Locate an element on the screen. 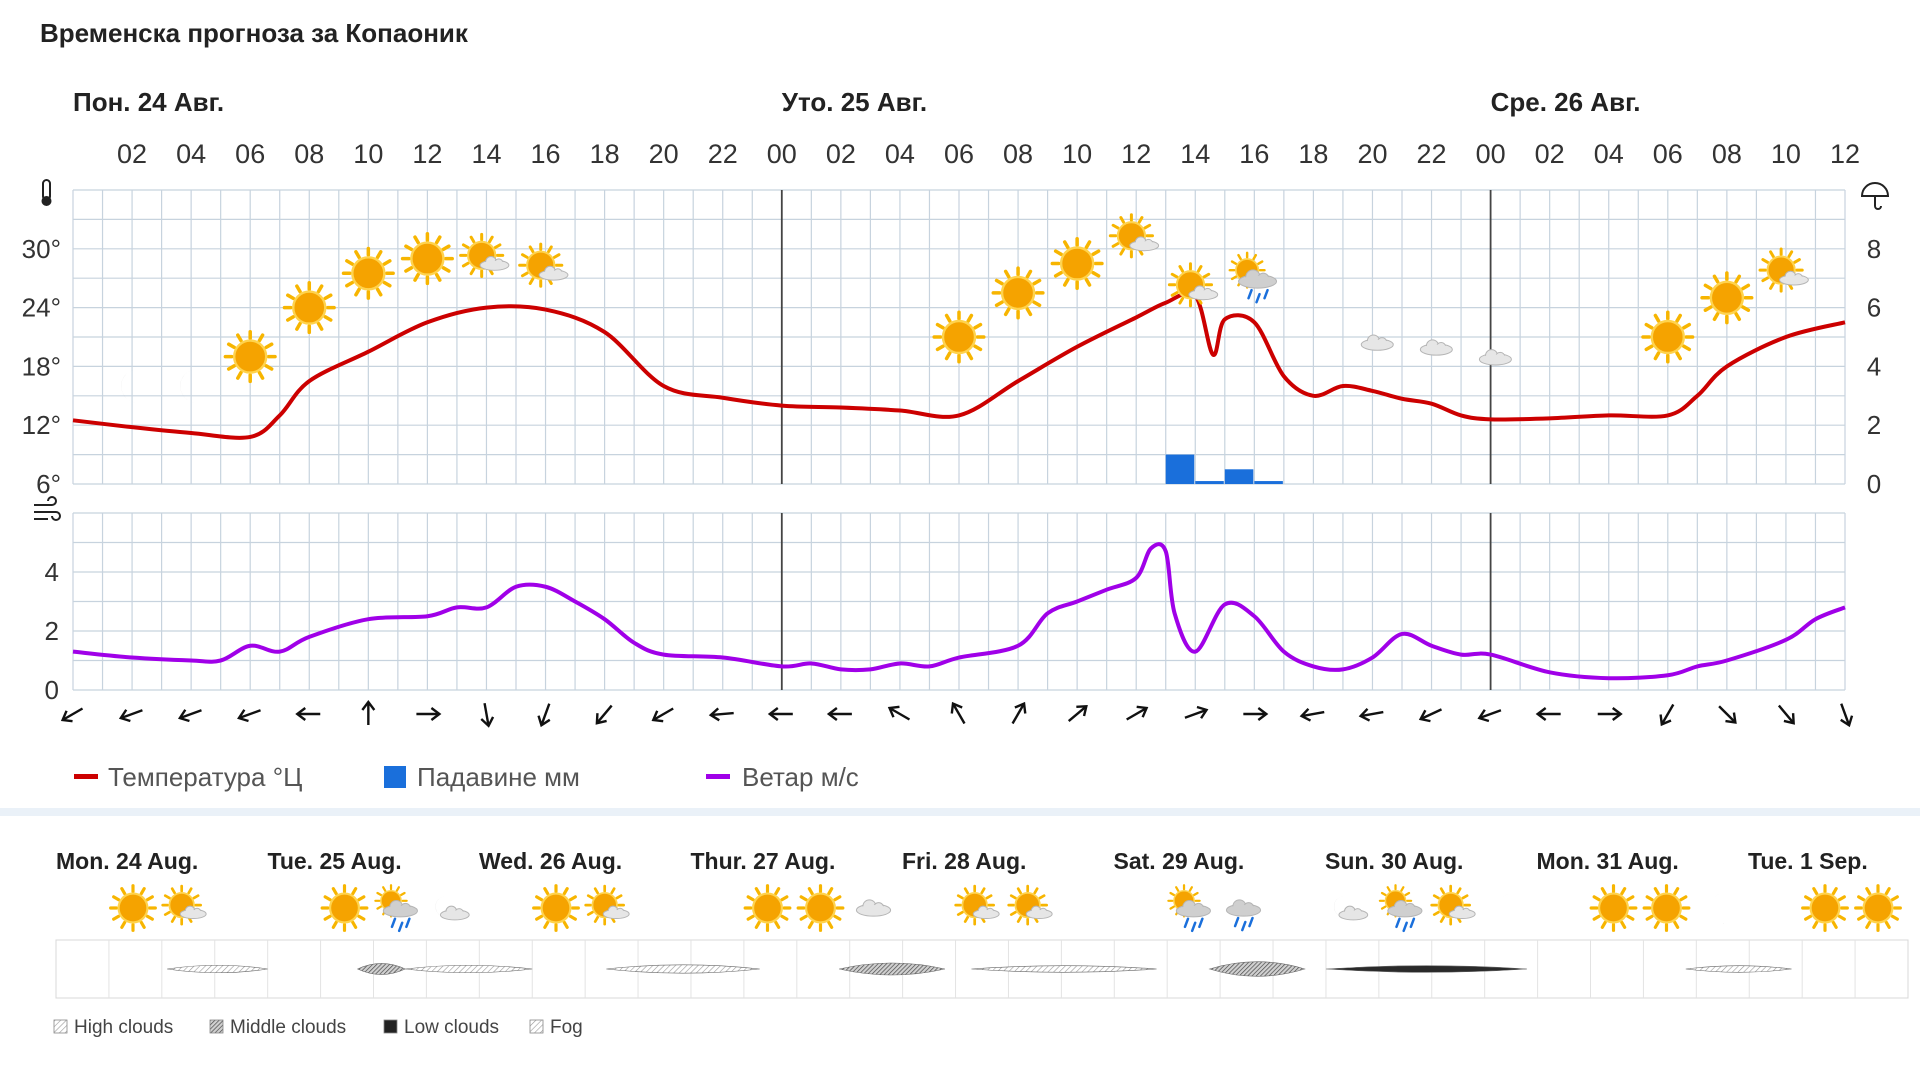  precipitation-tick-label: 0 is located at coordinates (1874, 484).